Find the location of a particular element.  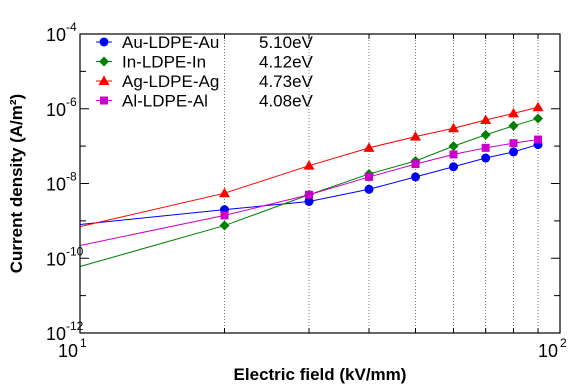

legend-work-function: 4.12eV is located at coordinates (286, 62).